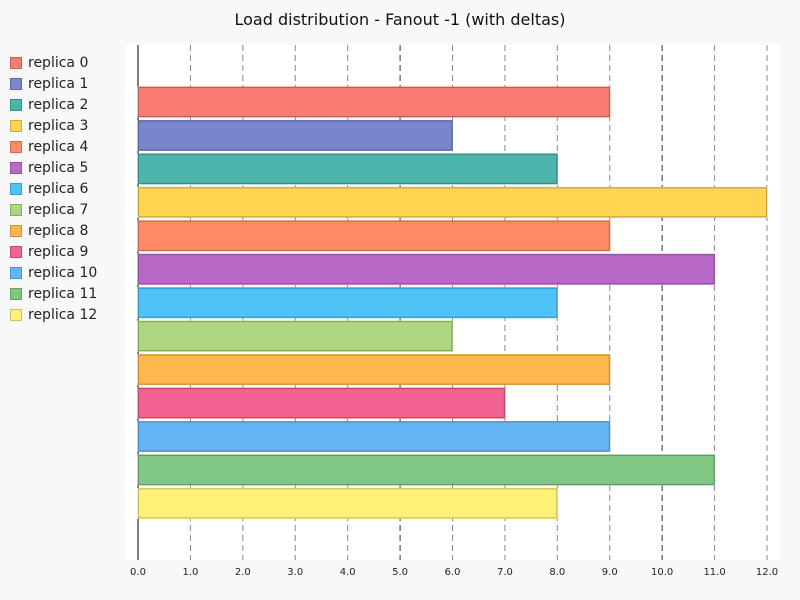 The image size is (800, 600). Describe the element at coordinates (58, 125) in the screenshot. I see `legend-label: replica 3` at that location.